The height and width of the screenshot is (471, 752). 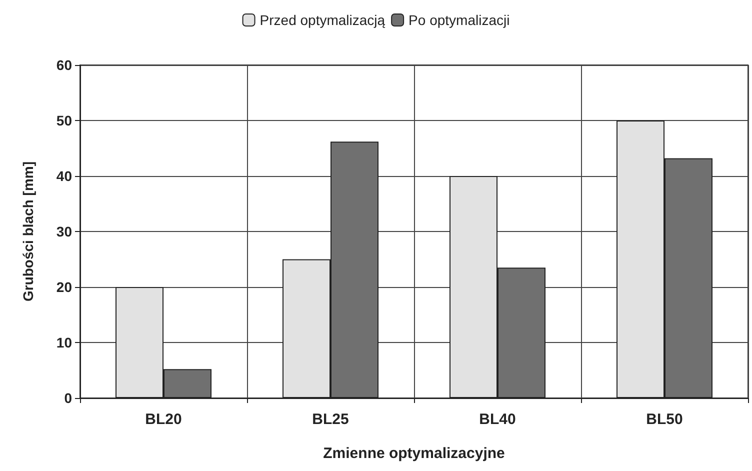 What do you see at coordinates (163, 419) in the screenshot?
I see `x-tick-label: BL20` at bounding box center [163, 419].